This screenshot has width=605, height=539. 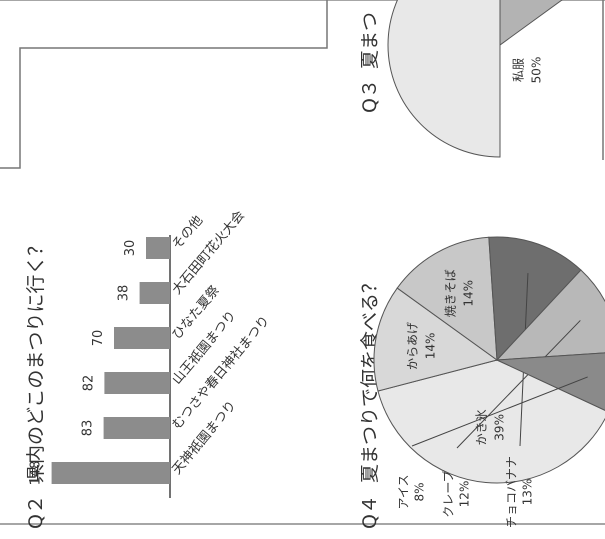 What do you see at coordinates (370, 40) in the screenshot?
I see `q3-title: 夏まつ` at bounding box center [370, 40].